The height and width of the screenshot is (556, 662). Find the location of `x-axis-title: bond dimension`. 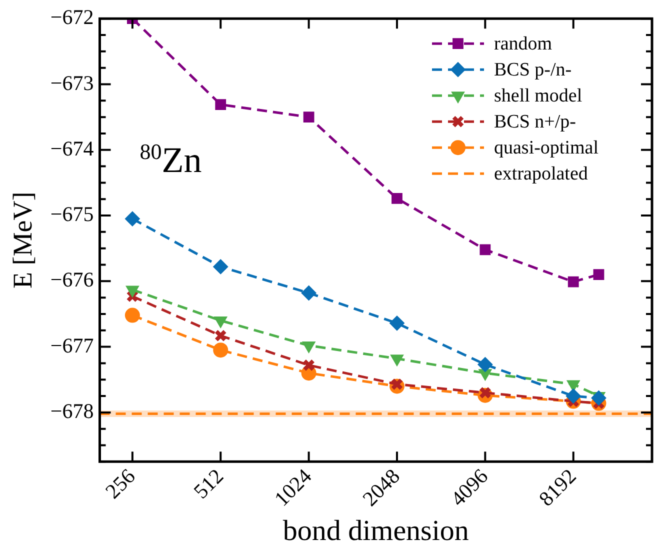

x-axis-title: bond dimension is located at coordinates (376, 531).